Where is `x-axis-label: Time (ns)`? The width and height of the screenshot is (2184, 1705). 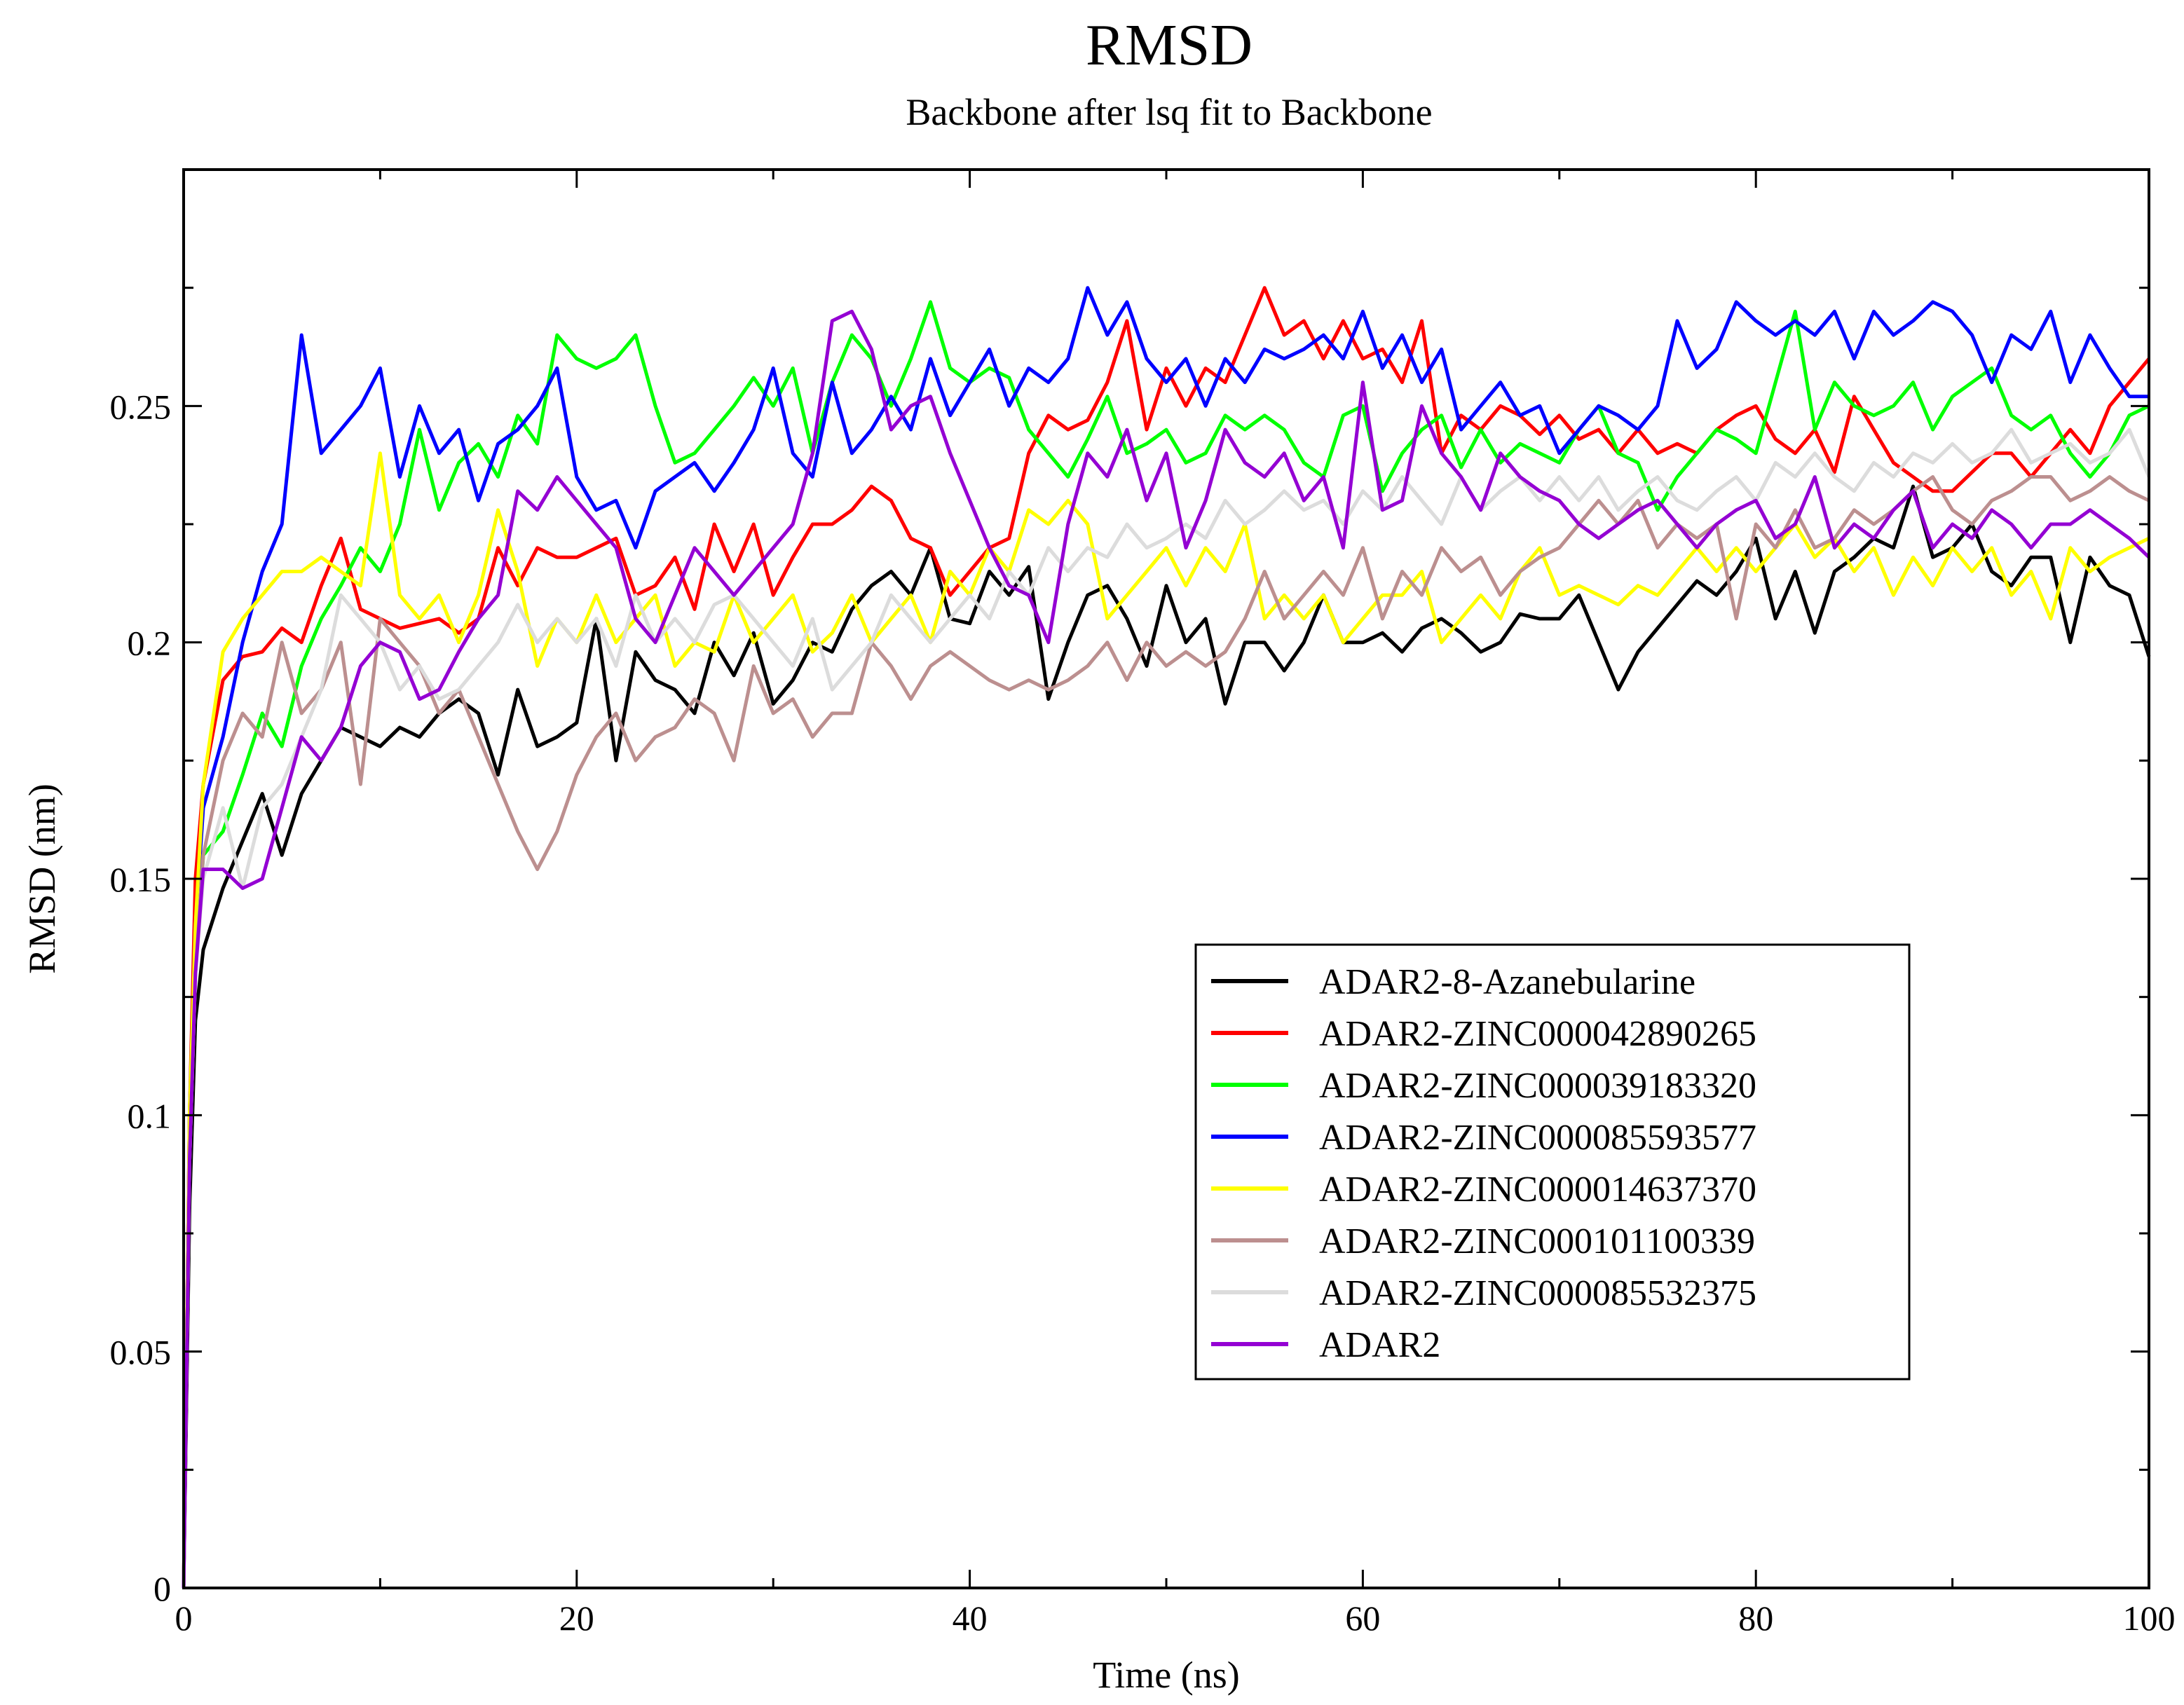
x-axis-label: Time (ns) is located at coordinates (1166, 1675).